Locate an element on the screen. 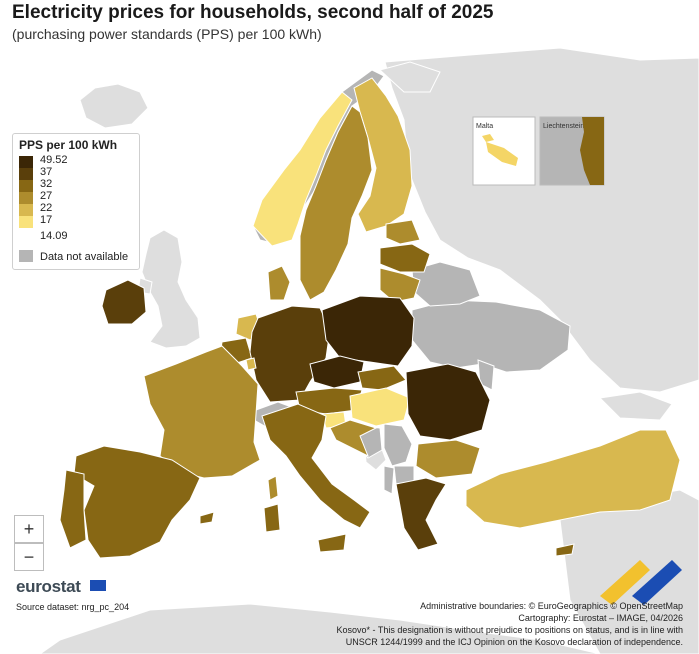 This screenshot has height=654, width=699. legend-break-label: 37 is located at coordinates (46, 172).